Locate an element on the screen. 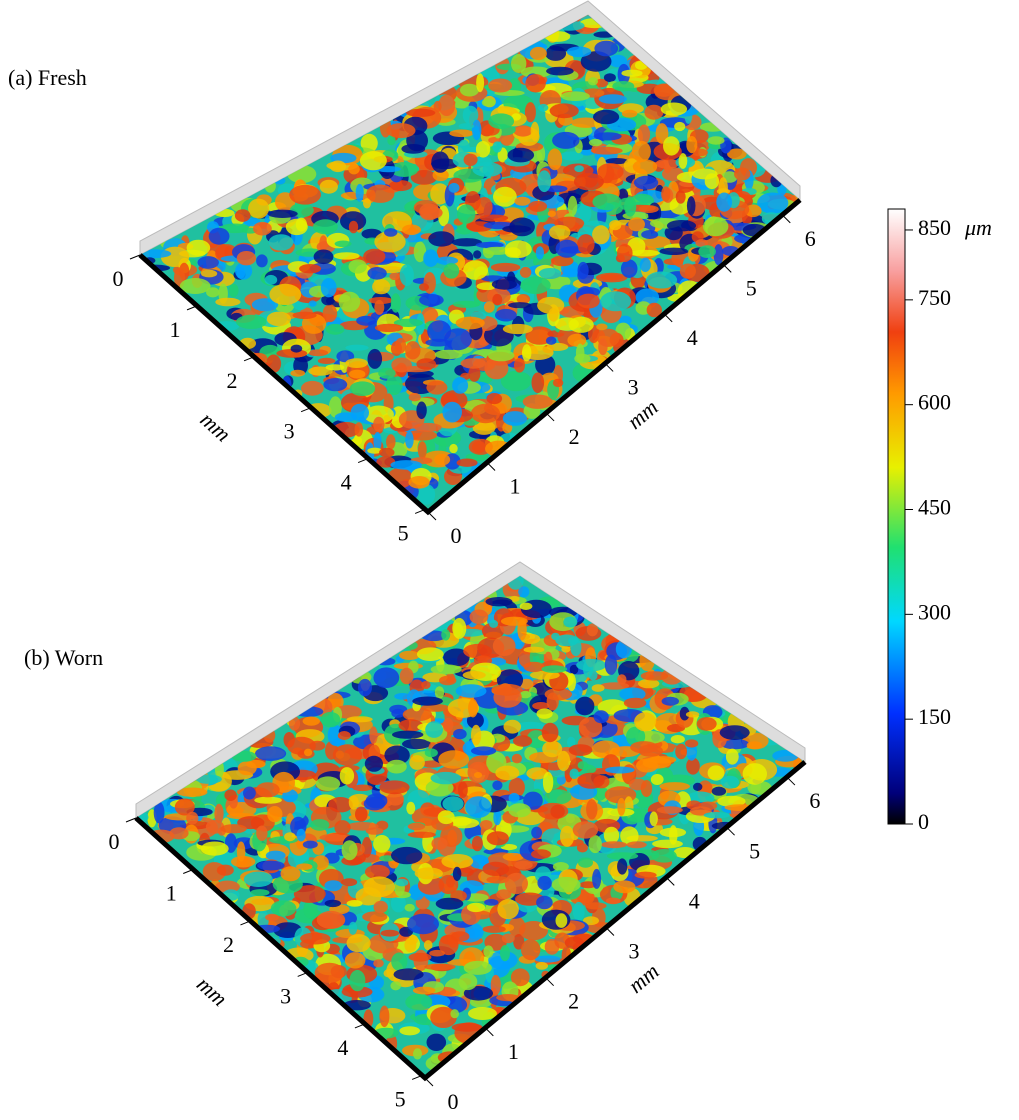  x-tick-label: 1 is located at coordinates (513, 1051).